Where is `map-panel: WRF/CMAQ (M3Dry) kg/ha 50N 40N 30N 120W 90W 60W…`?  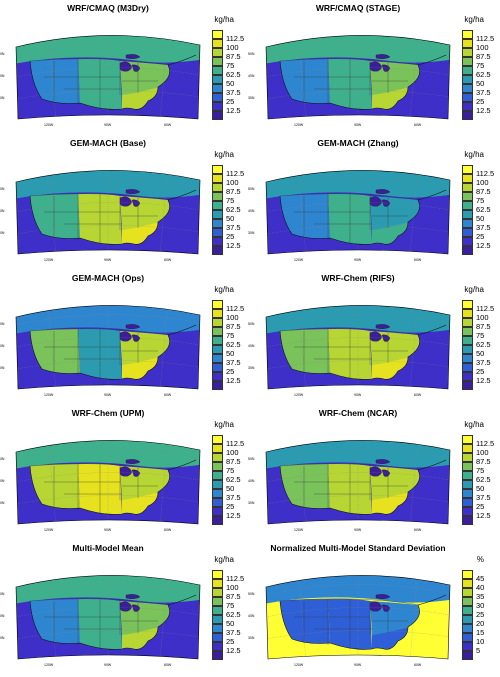 map-panel: WRF/CMAQ (M3Dry) kg/ha 50N 40N 30N 120W 90W 60W… is located at coordinates (125, 67).